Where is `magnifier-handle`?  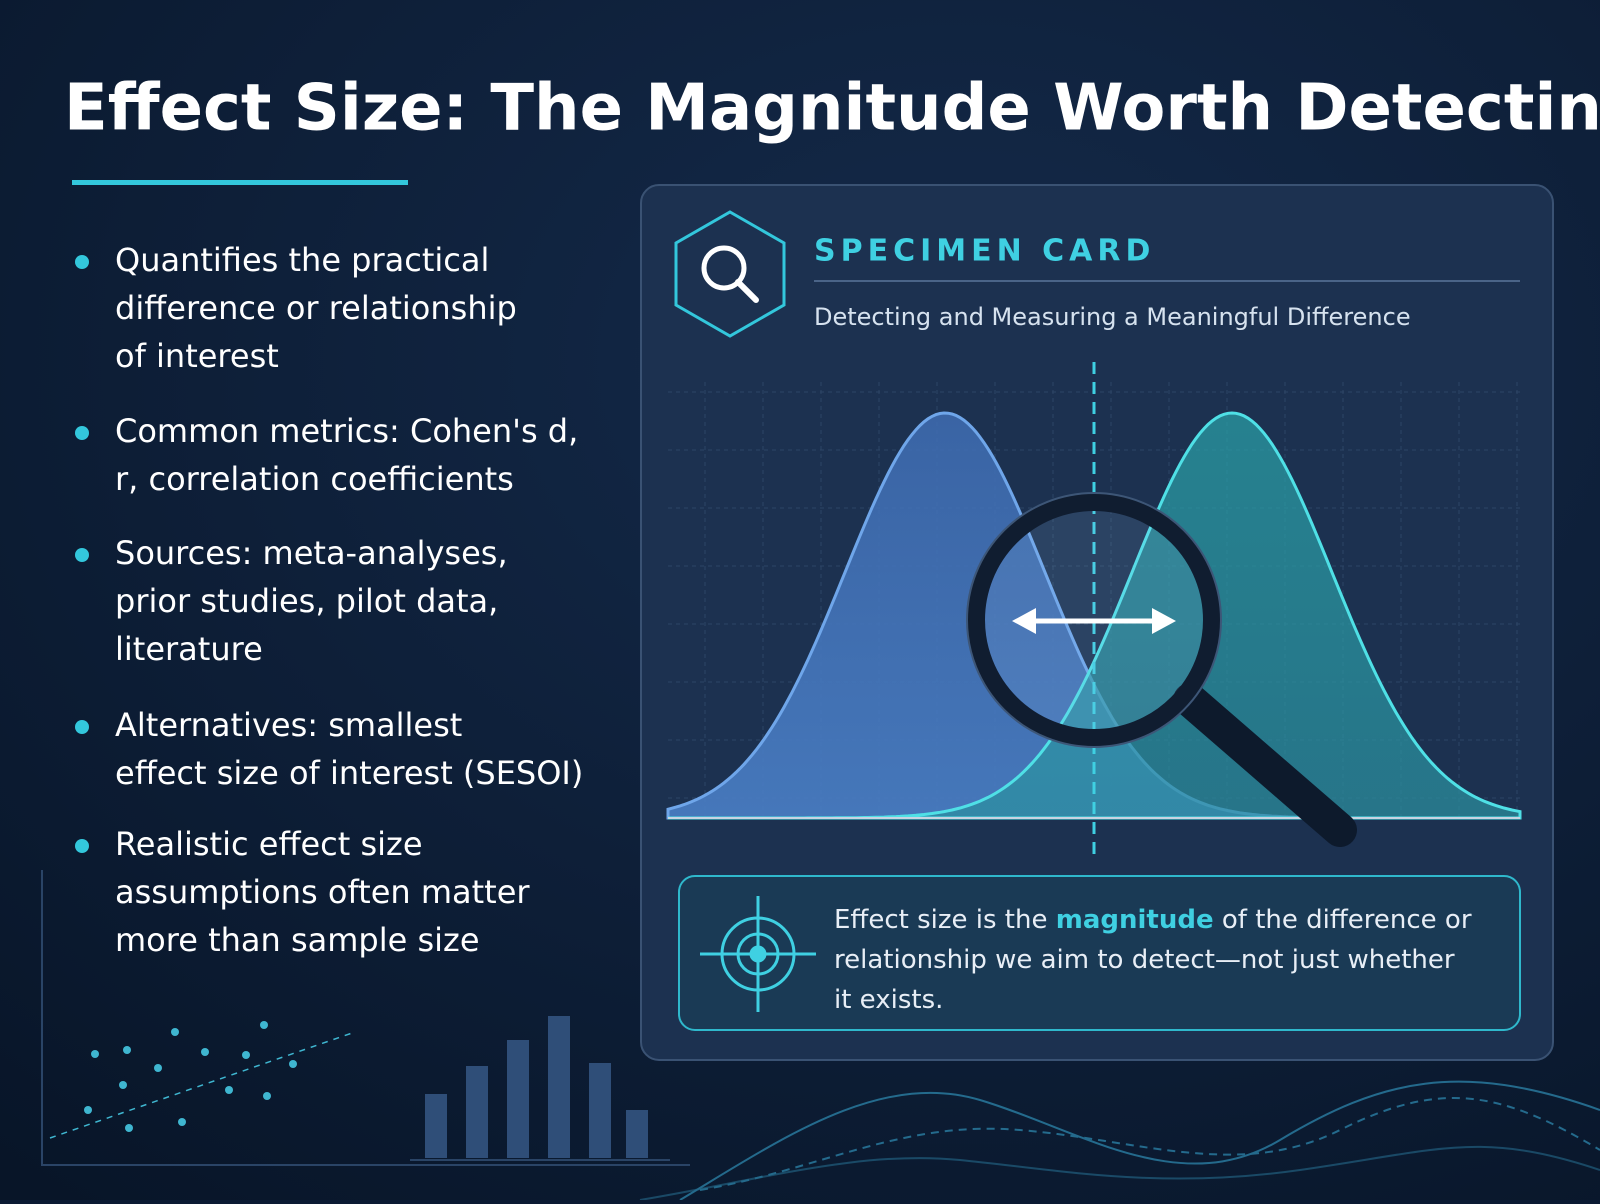
magnifier-handle is located at coordinates (1265, 765).